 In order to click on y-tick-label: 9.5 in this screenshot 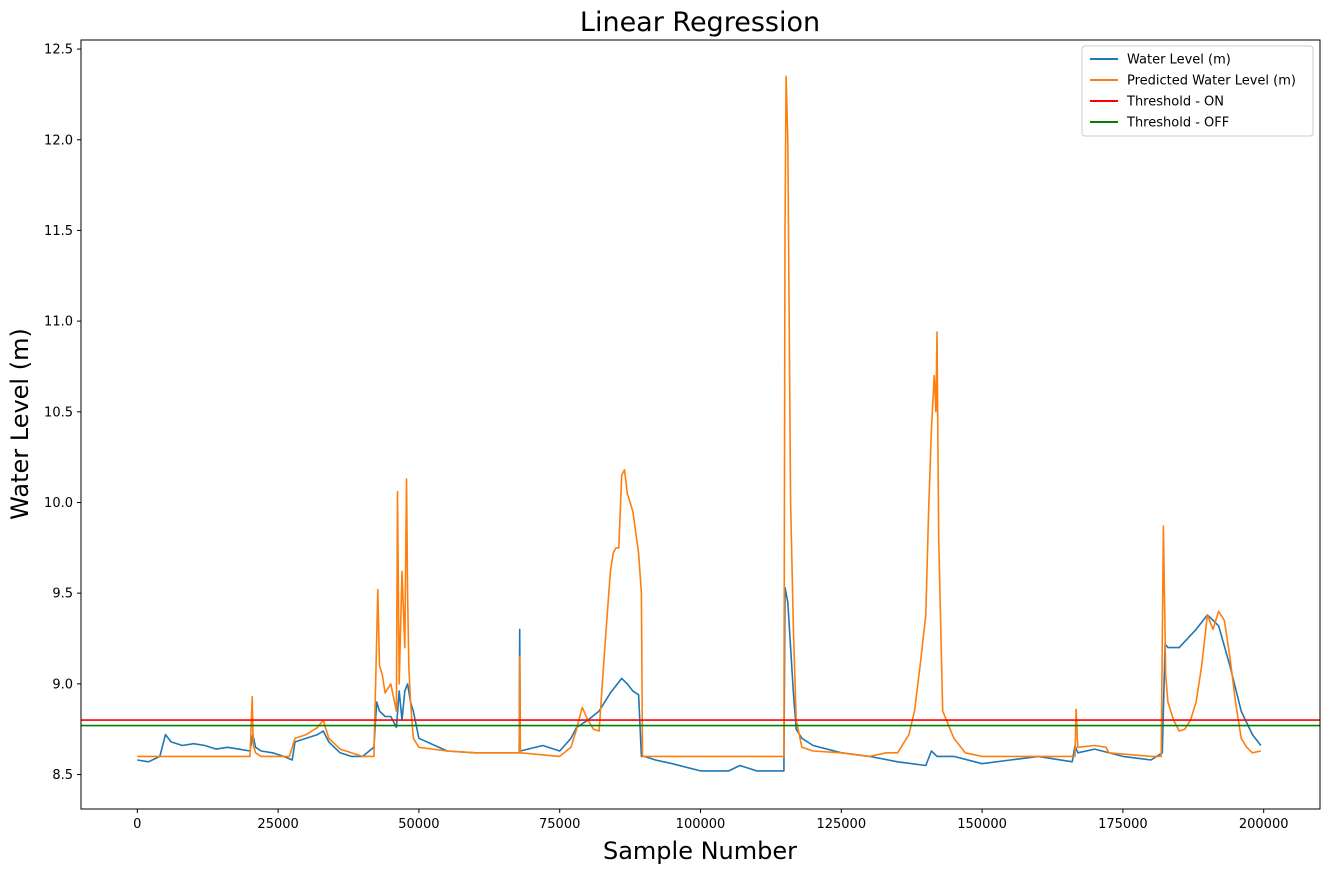, I will do `click(62, 594)`.